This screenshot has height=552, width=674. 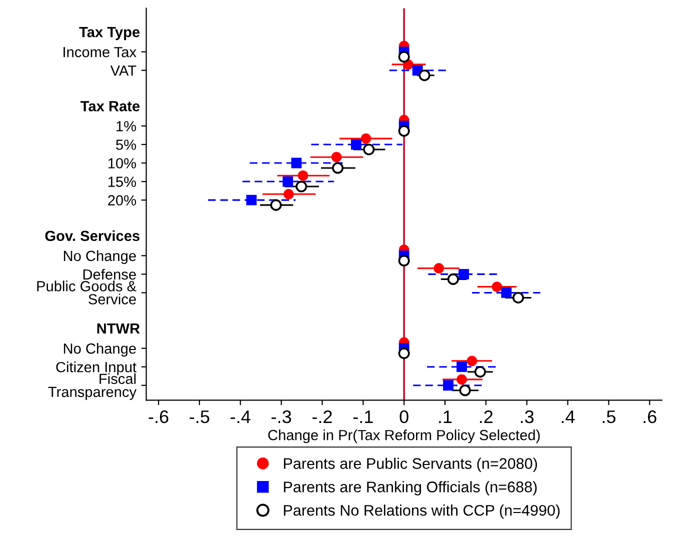 I want to click on y-tick-label: Public Goods & Service, so click(x=86, y=292).